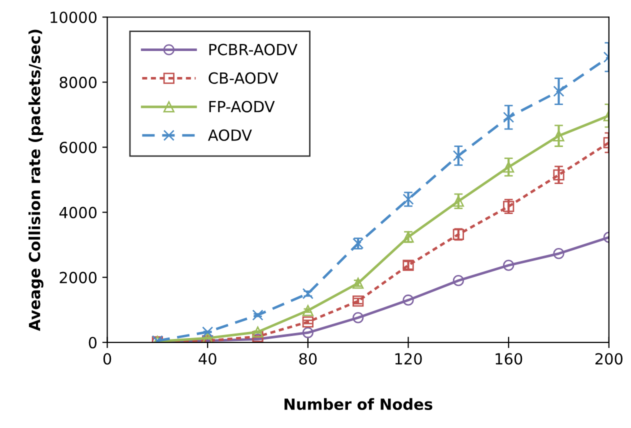 The height and width of the screenshot is (428, 631). Describe the element at coordinates (92, 342) in the screenshot. I see `y-tick-label: 0` at that location.